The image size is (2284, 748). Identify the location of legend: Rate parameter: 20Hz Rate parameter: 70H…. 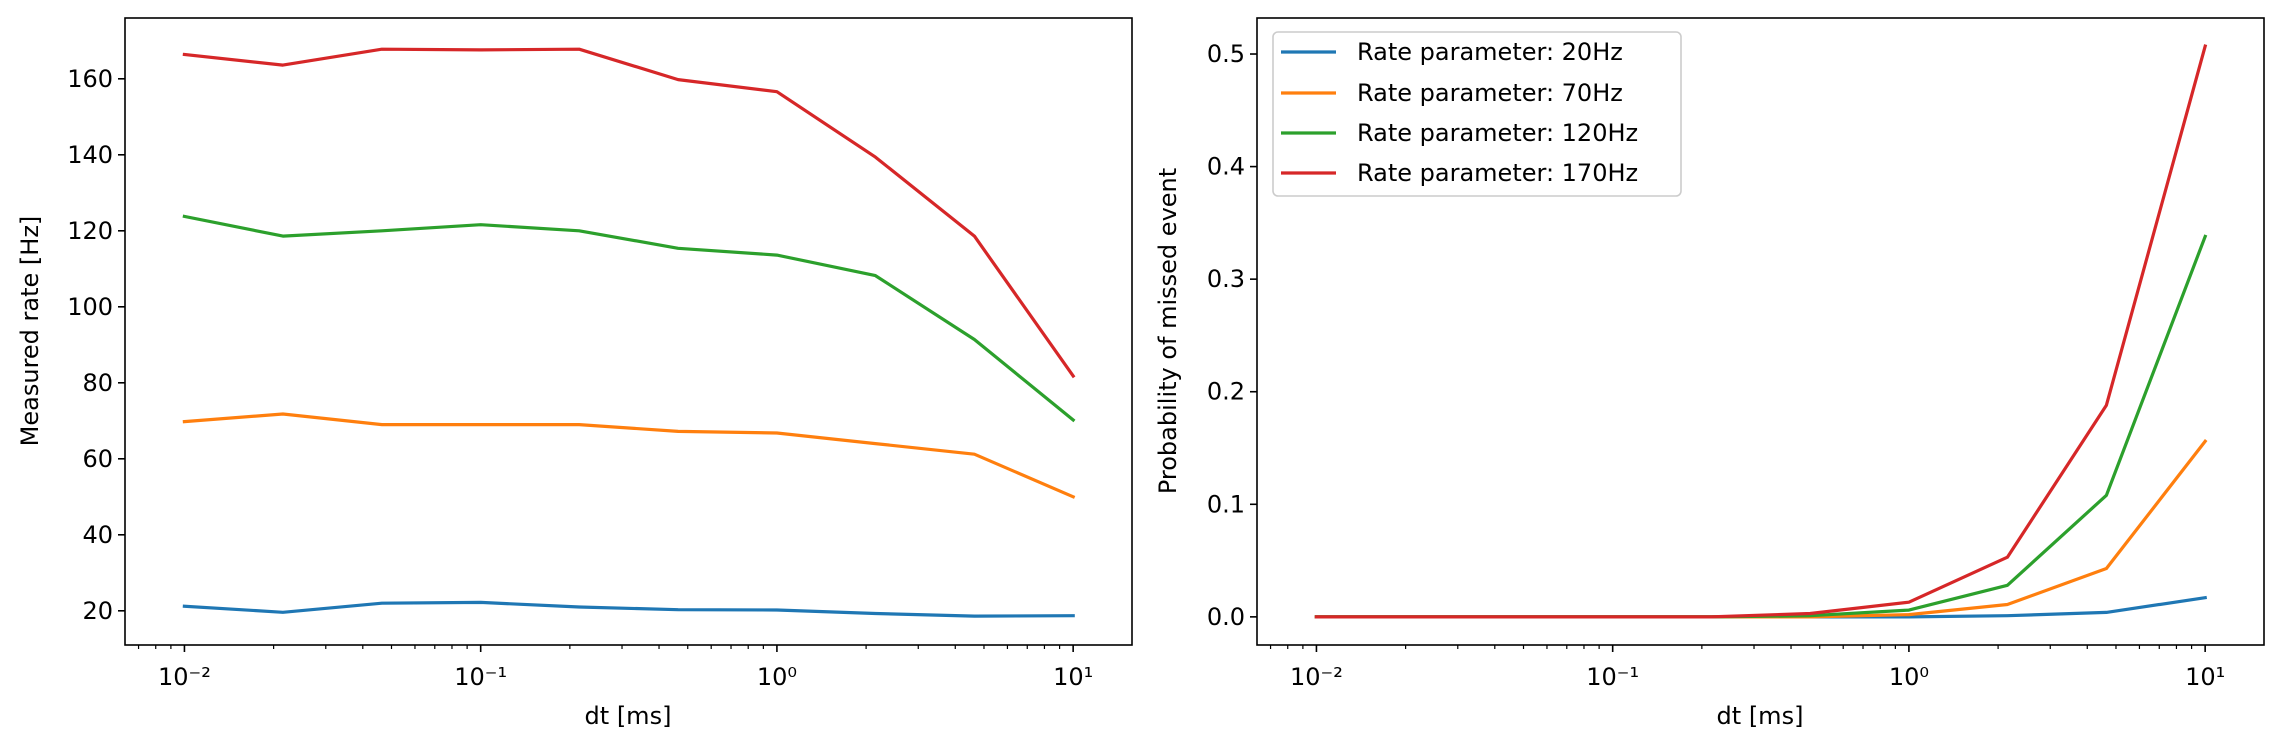
(1477, 114).